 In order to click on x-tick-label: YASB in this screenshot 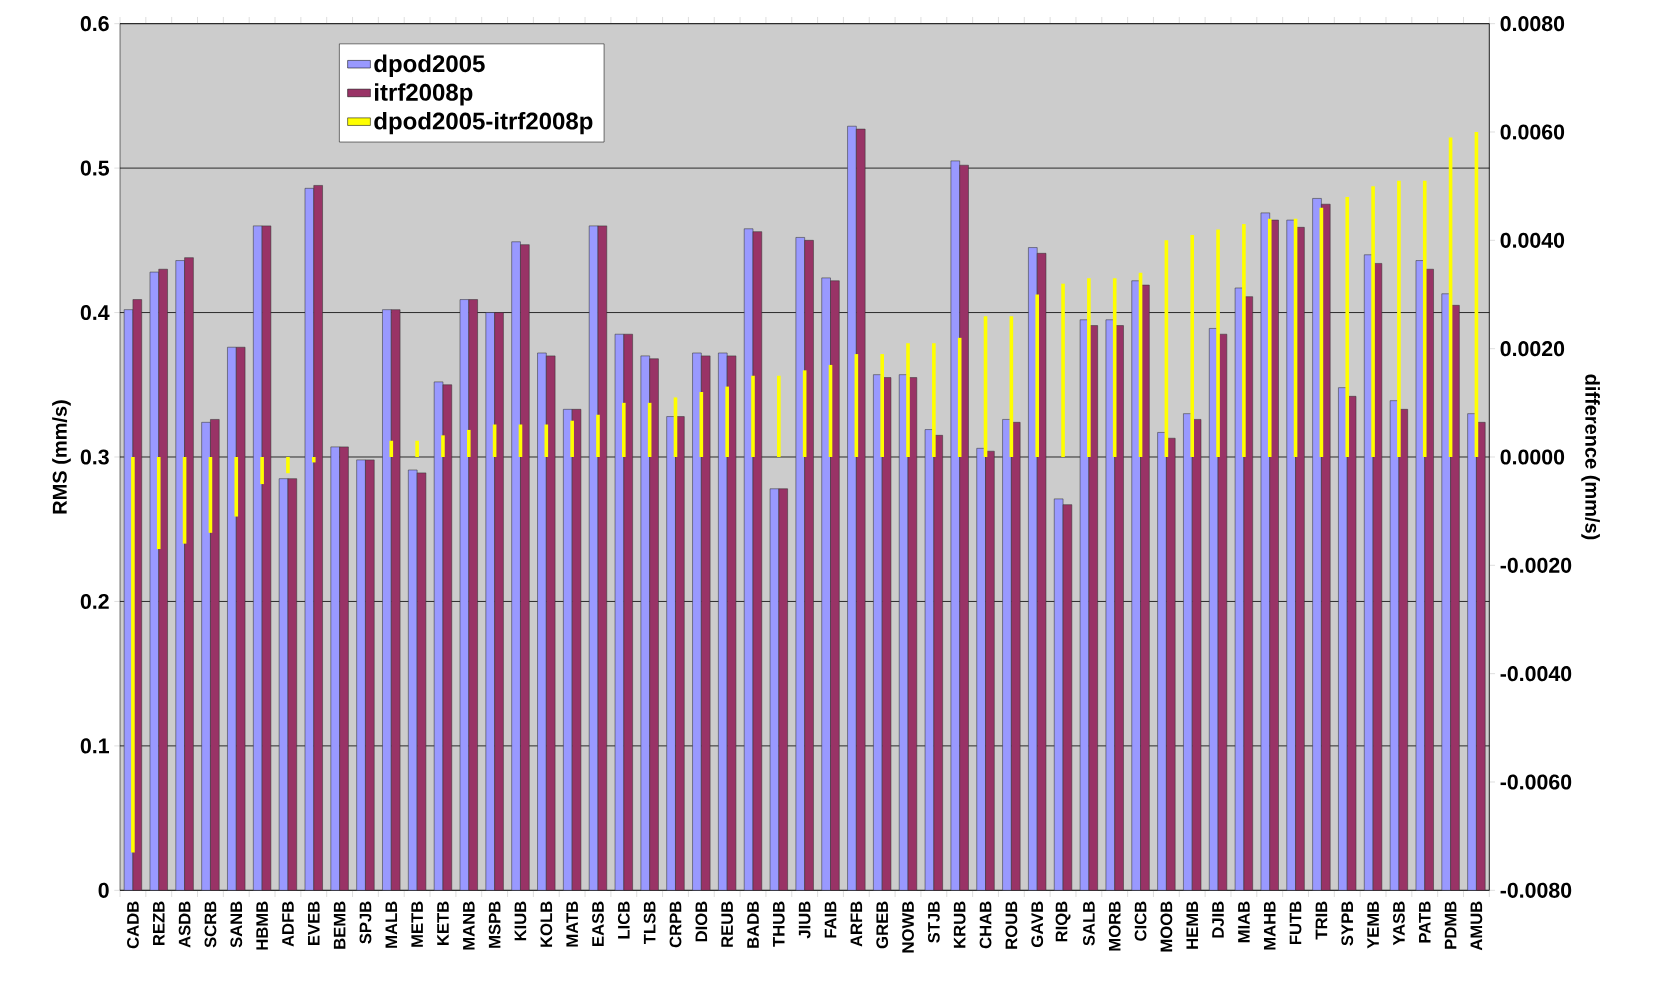, I will do `click(1399, 923)`.